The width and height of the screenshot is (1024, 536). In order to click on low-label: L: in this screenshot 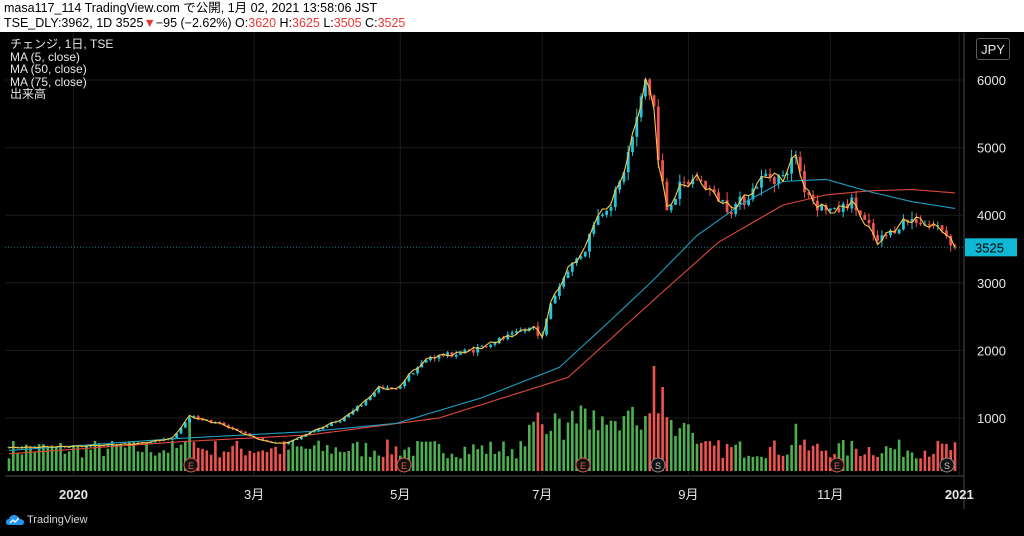, I will do `click(326, 23)`.